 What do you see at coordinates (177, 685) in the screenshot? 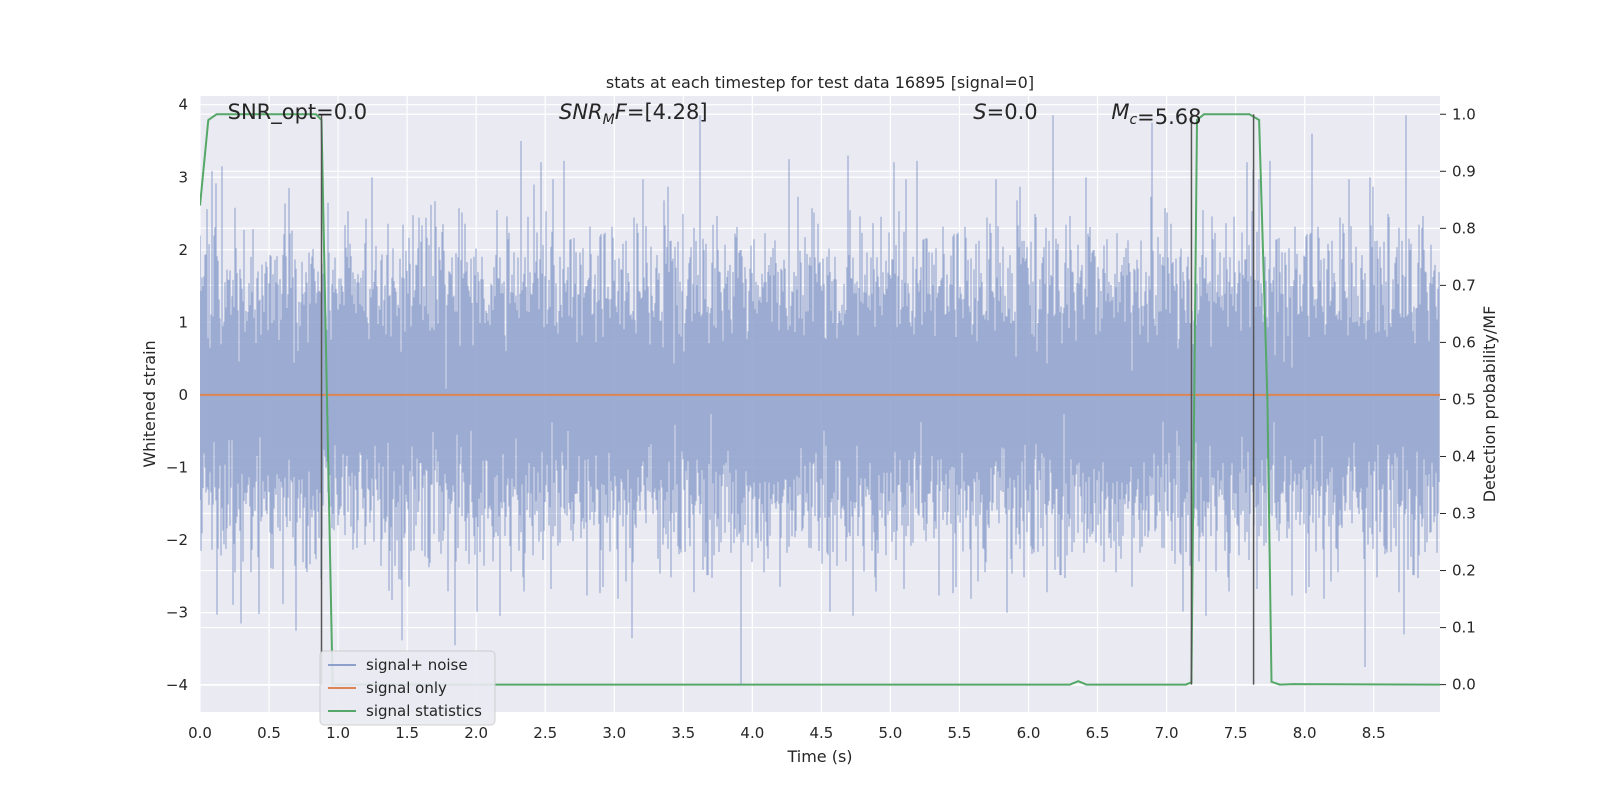
I see `y-tick-label-left: −4` at bounding box center [177, 685].